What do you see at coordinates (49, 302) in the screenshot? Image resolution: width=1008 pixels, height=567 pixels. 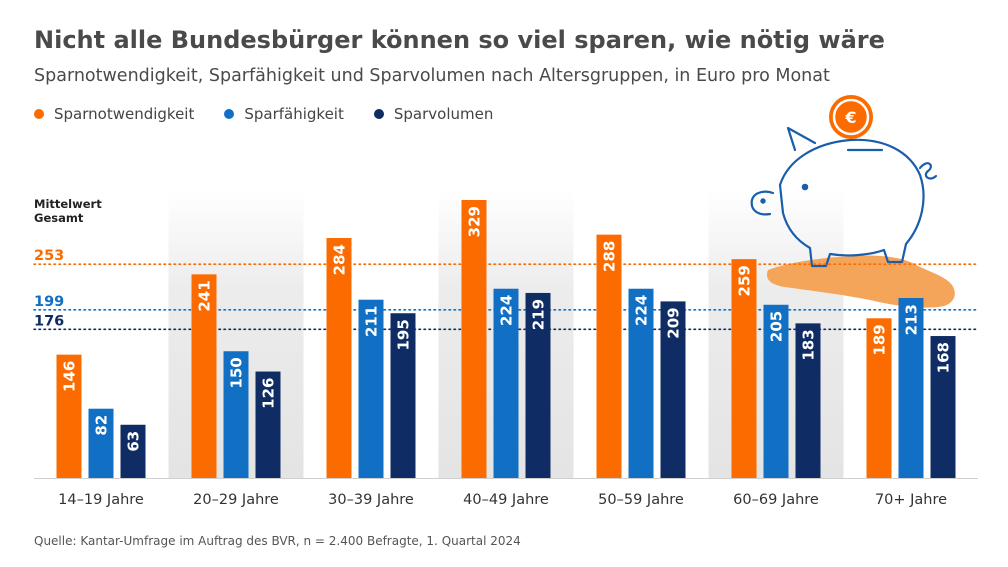 I see `reference-value-label: 199` at bounding box center [49, 302].